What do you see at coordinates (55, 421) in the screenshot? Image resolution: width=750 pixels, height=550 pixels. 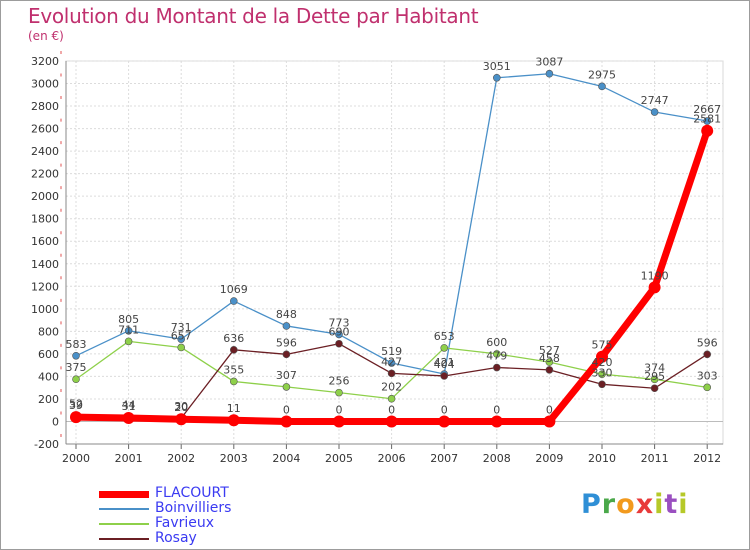 I see `y-tick-label: 0` at bounding box center [55, 421].